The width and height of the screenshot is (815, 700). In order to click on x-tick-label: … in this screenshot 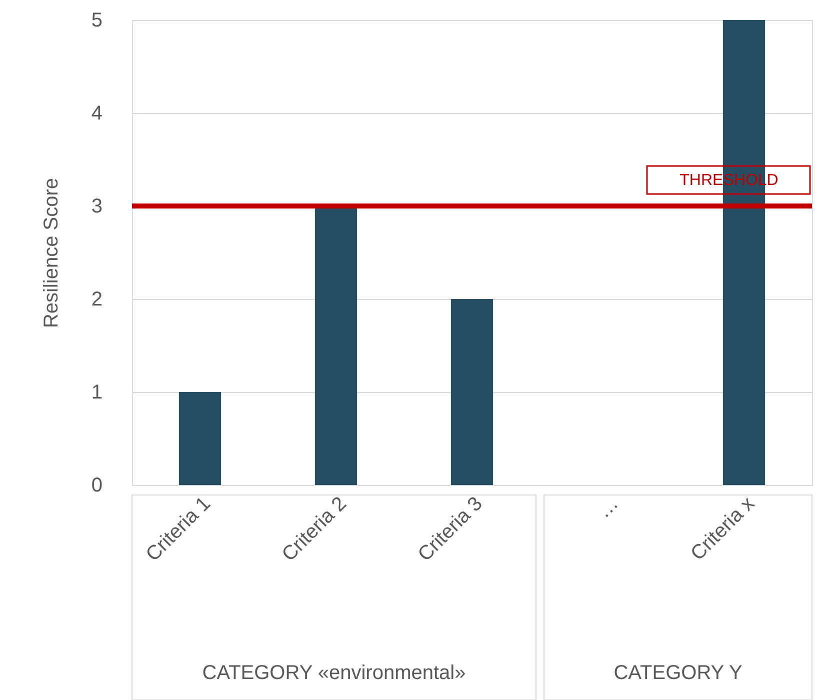, I will do `click(608, 507)`.